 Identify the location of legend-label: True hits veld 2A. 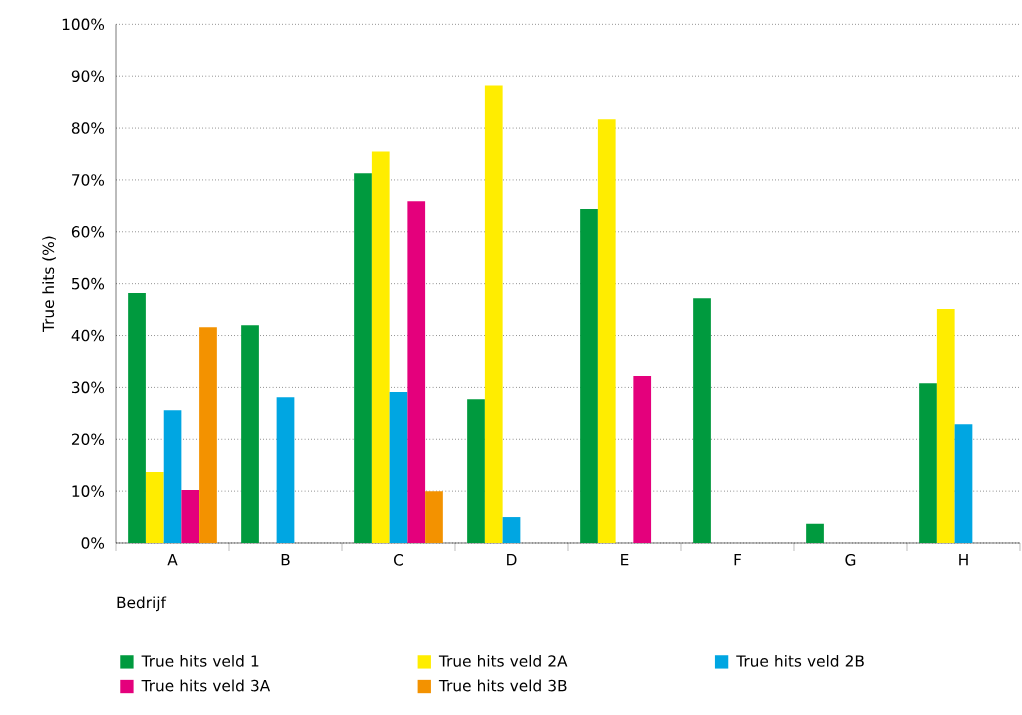
(503, 660).